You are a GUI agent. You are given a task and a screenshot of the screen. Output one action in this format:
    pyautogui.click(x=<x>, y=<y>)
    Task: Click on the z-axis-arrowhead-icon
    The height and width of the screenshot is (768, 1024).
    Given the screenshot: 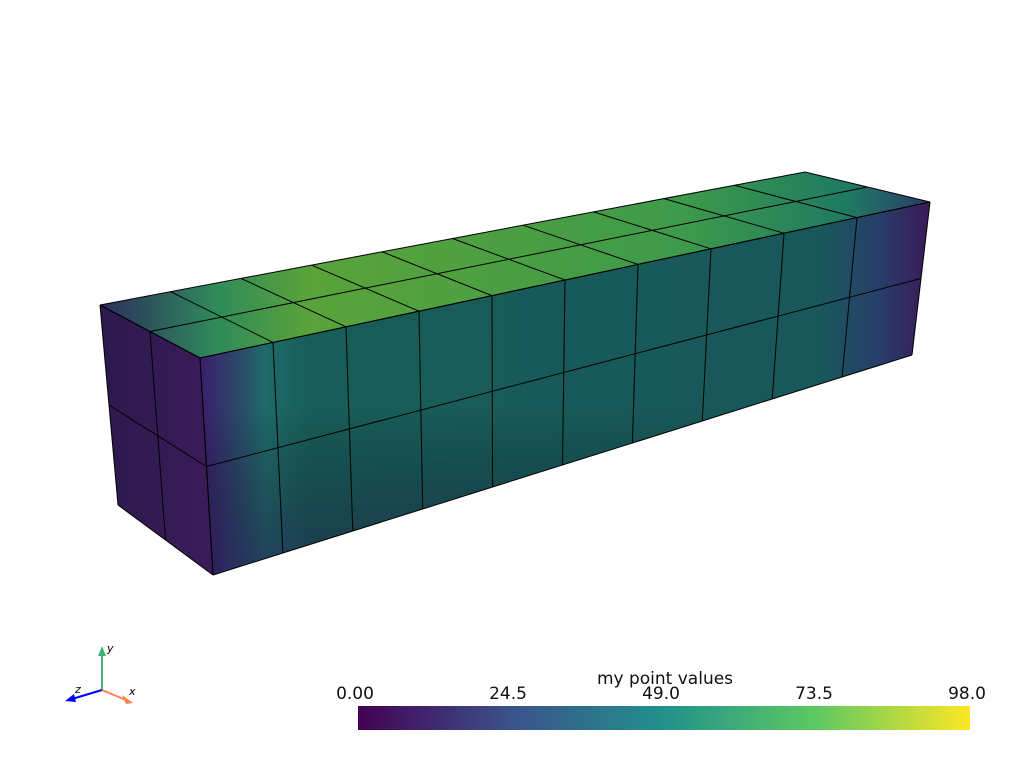 What is the action you would take?
    pyautogui.click(x=70, y=698)
    